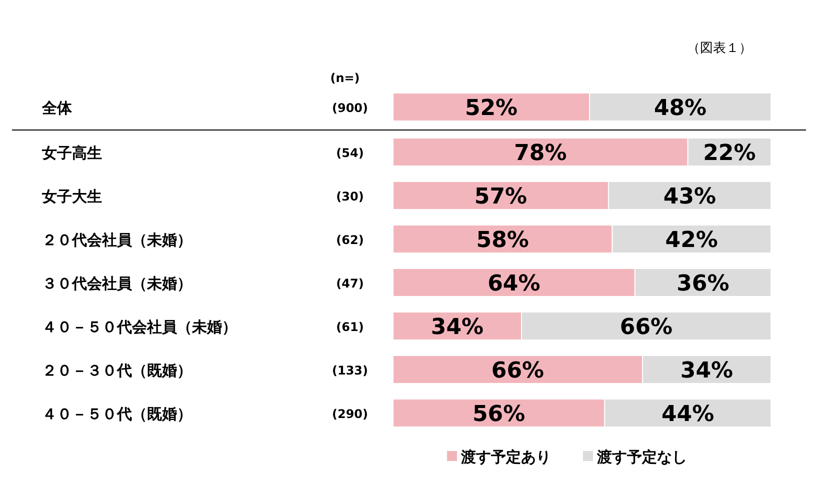 Image resolution: width=824 pixels, height=494 pixels. I want to click on data-label: 57%, so click(501, 197).